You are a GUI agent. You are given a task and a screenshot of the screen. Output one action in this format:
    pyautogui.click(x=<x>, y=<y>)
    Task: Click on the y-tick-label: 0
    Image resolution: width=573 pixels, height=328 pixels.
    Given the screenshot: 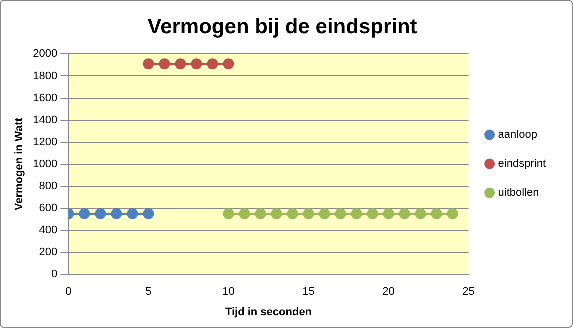 What is the action you would take?
    pyautogui.click(x=55, y=274)
    